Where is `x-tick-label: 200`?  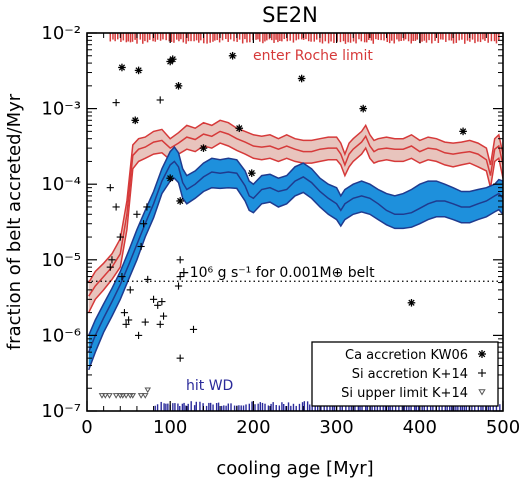
x-tick-label: 200 is located at coordinates (253, 427).